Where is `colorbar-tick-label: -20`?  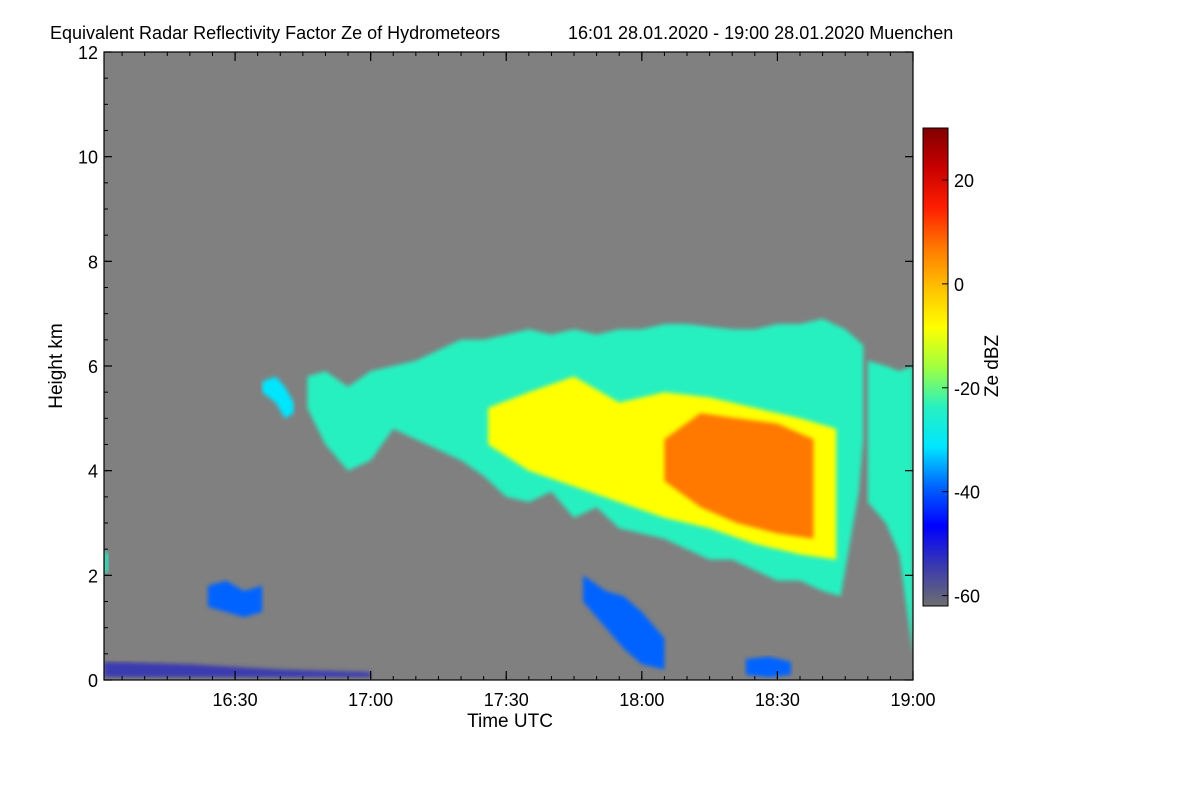
colorbar-tick-label: -20 is located at coordinates (967, 389).